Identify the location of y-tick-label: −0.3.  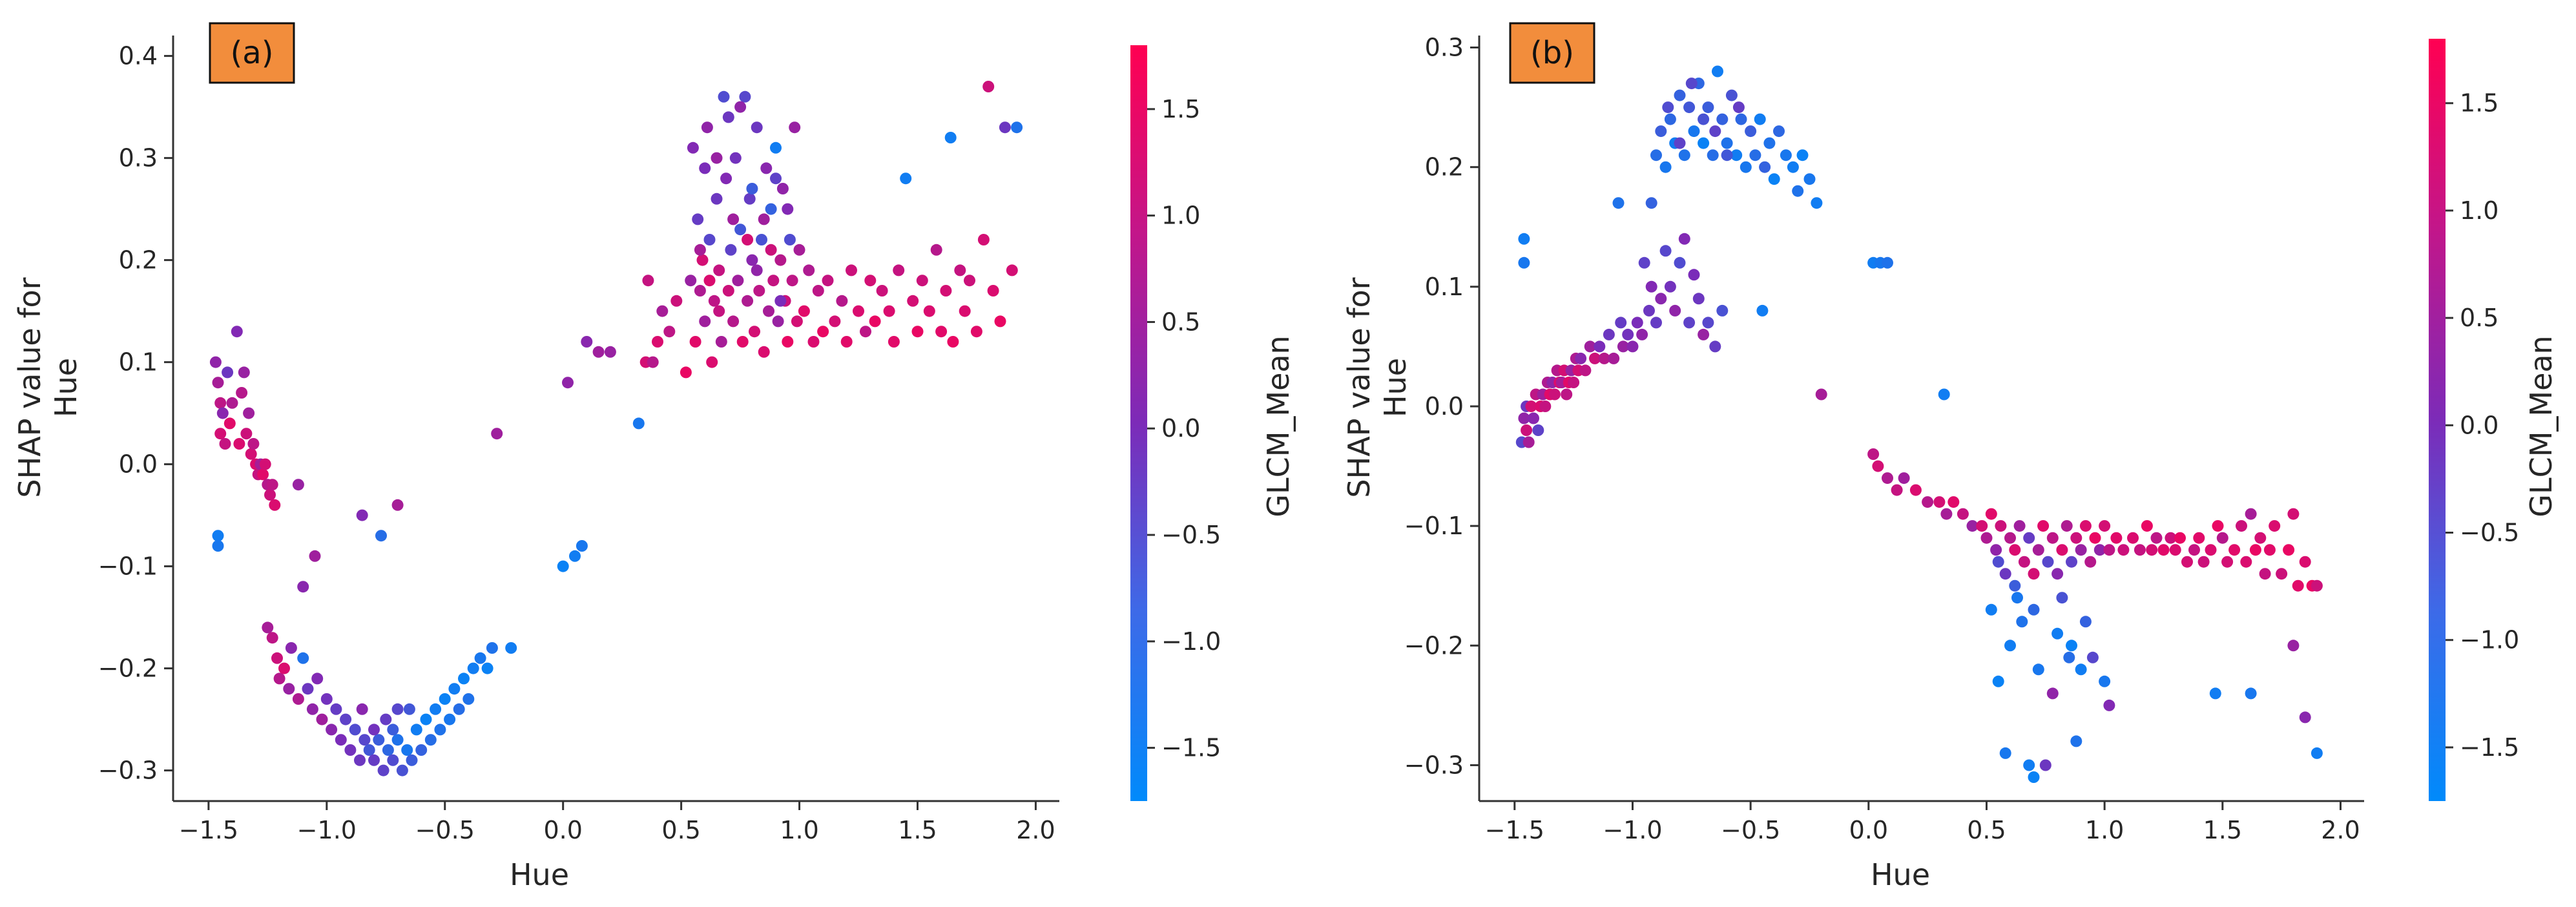
(1434, 765).